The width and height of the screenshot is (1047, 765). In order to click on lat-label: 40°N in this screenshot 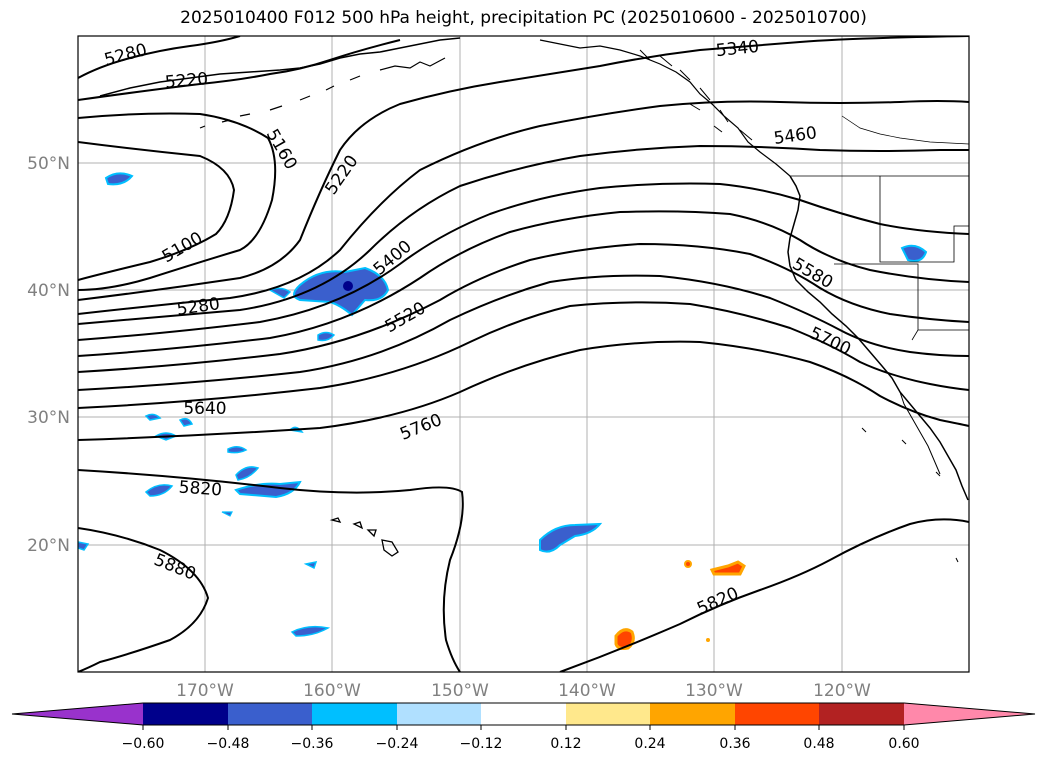, I will do `click(48, 291)`.